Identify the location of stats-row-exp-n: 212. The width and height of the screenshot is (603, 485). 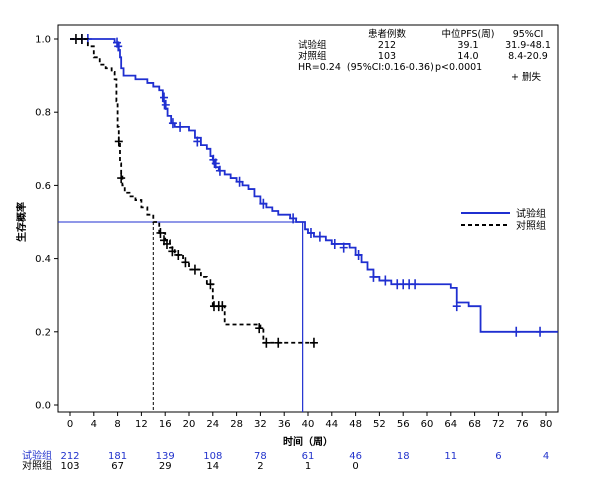
(387, 45).